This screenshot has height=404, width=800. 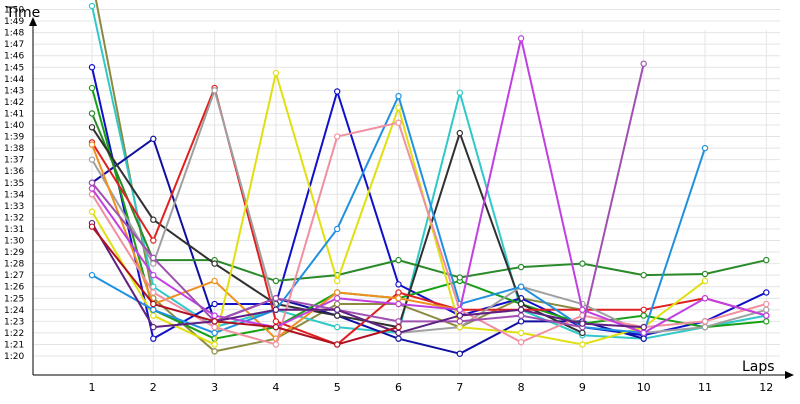 I want to click on y-tick-label: 1:48, so click(x=14, y=34).